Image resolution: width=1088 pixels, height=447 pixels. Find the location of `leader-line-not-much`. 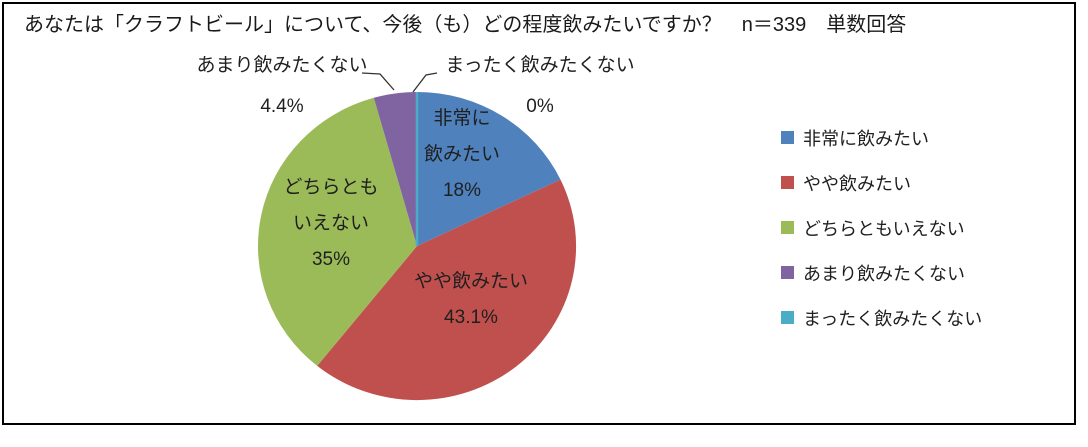

leader-line-not-much is located at coordinates (378, 81).